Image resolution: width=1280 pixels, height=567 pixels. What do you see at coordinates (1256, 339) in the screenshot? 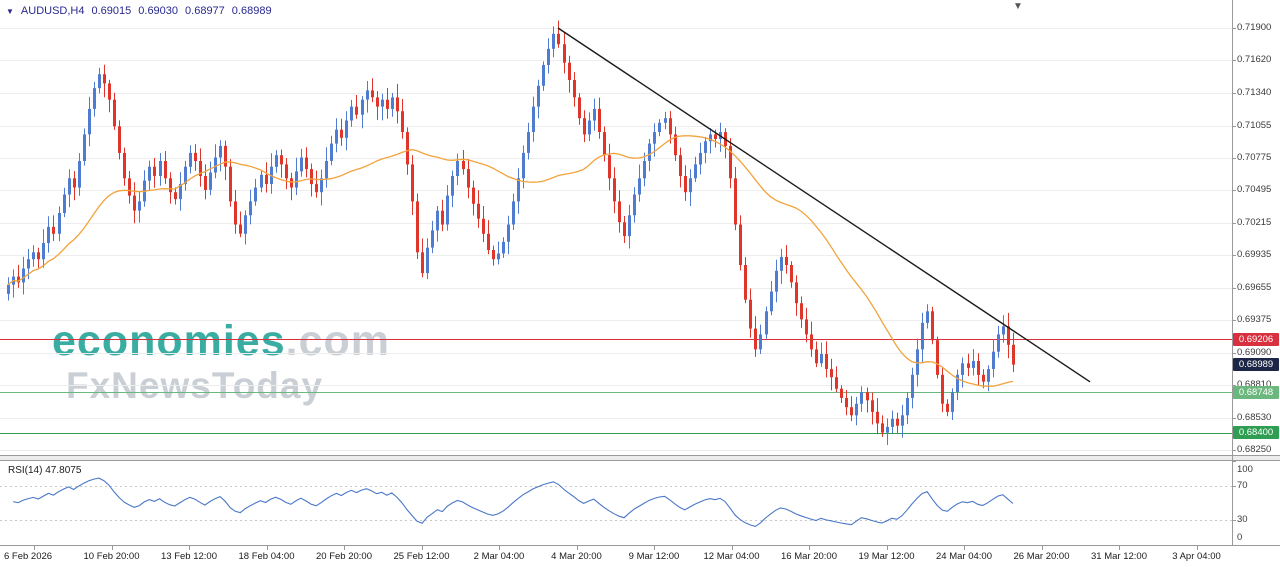
I see `price-level-tag: 0.69206` at bounding box center [1256, 339].